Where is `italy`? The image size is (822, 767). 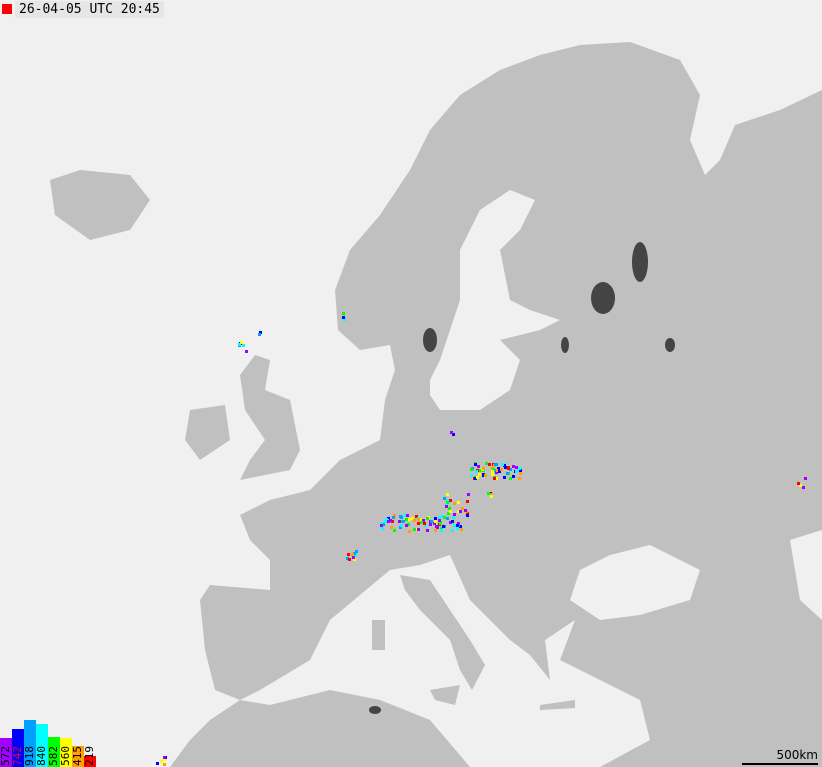 italy is located at coordinates (442, 632).